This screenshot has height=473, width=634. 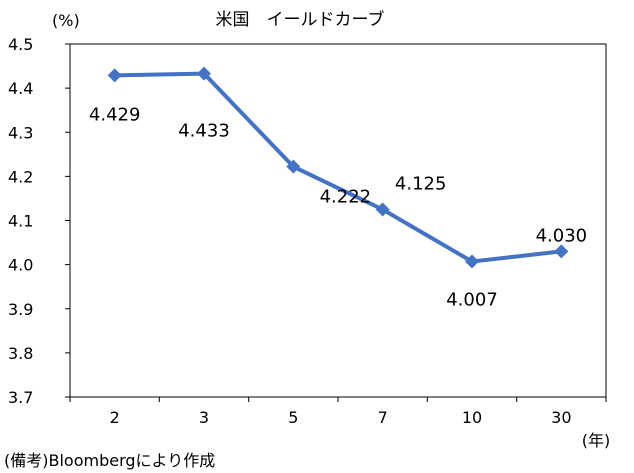 What do you see at coordinates (204, 417) in the screenshot?
I see `x-tick-label: 3` at bounding box center [204, 417].